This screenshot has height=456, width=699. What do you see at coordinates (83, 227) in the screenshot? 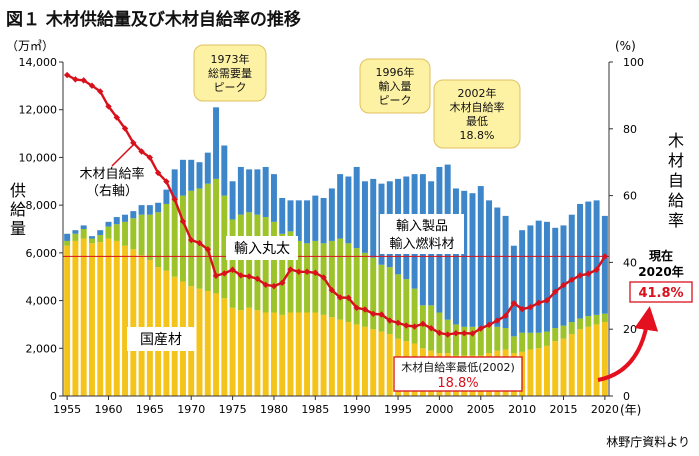
I see `bar-product-imports-1957` at bounding box center [83, 227].